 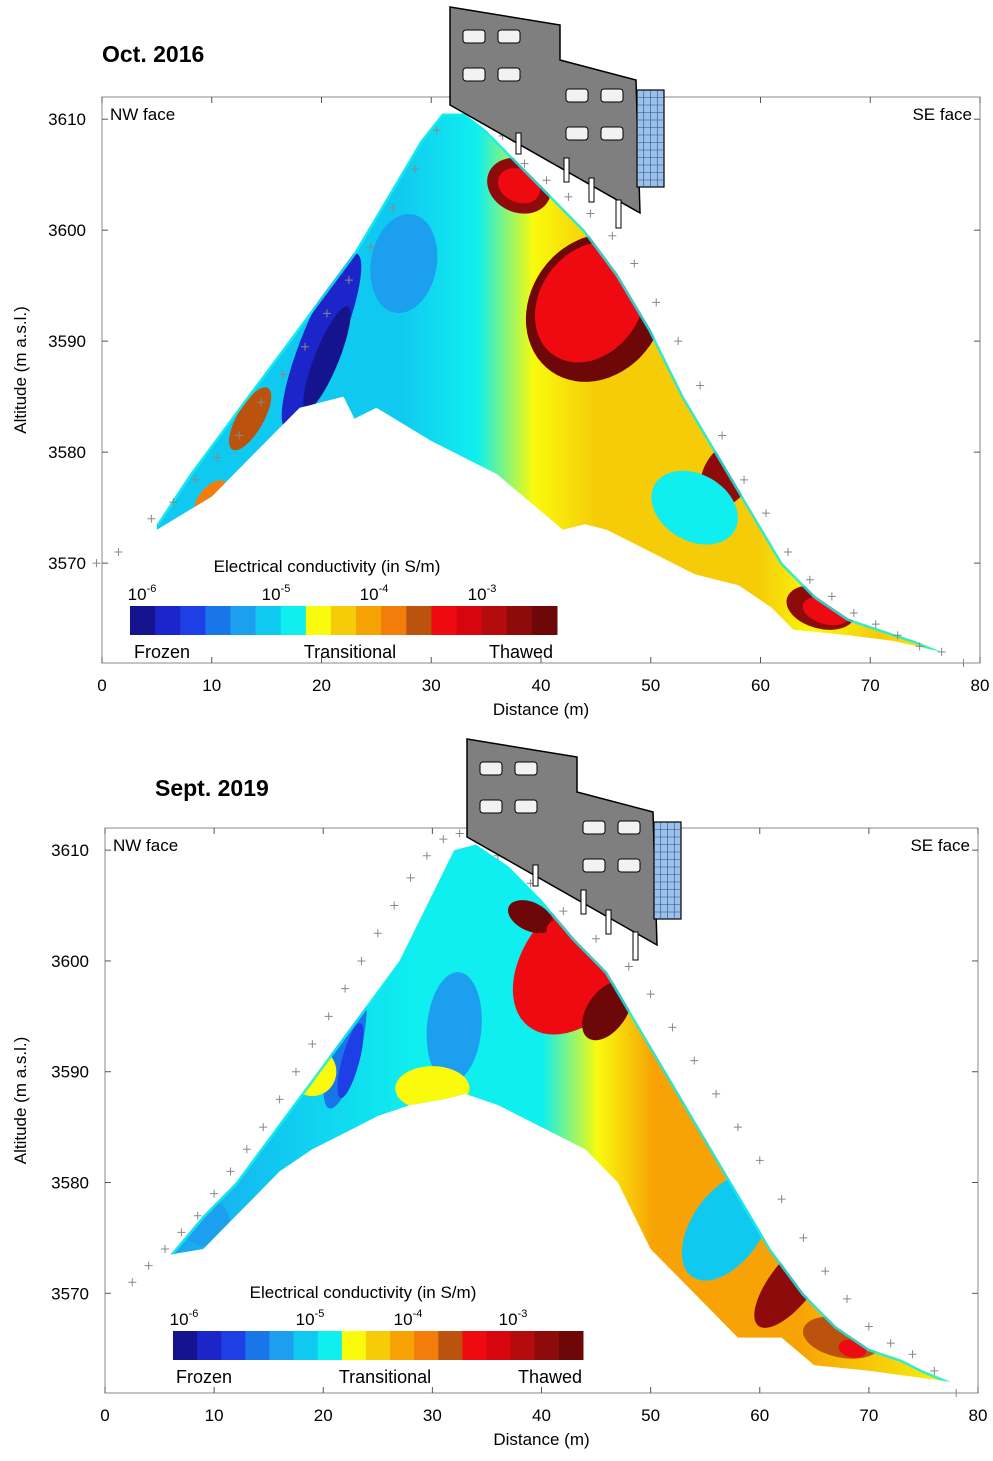 I want to click on colorbar-tick-label: 10⁻⁴, so click(x=408, y=1318).